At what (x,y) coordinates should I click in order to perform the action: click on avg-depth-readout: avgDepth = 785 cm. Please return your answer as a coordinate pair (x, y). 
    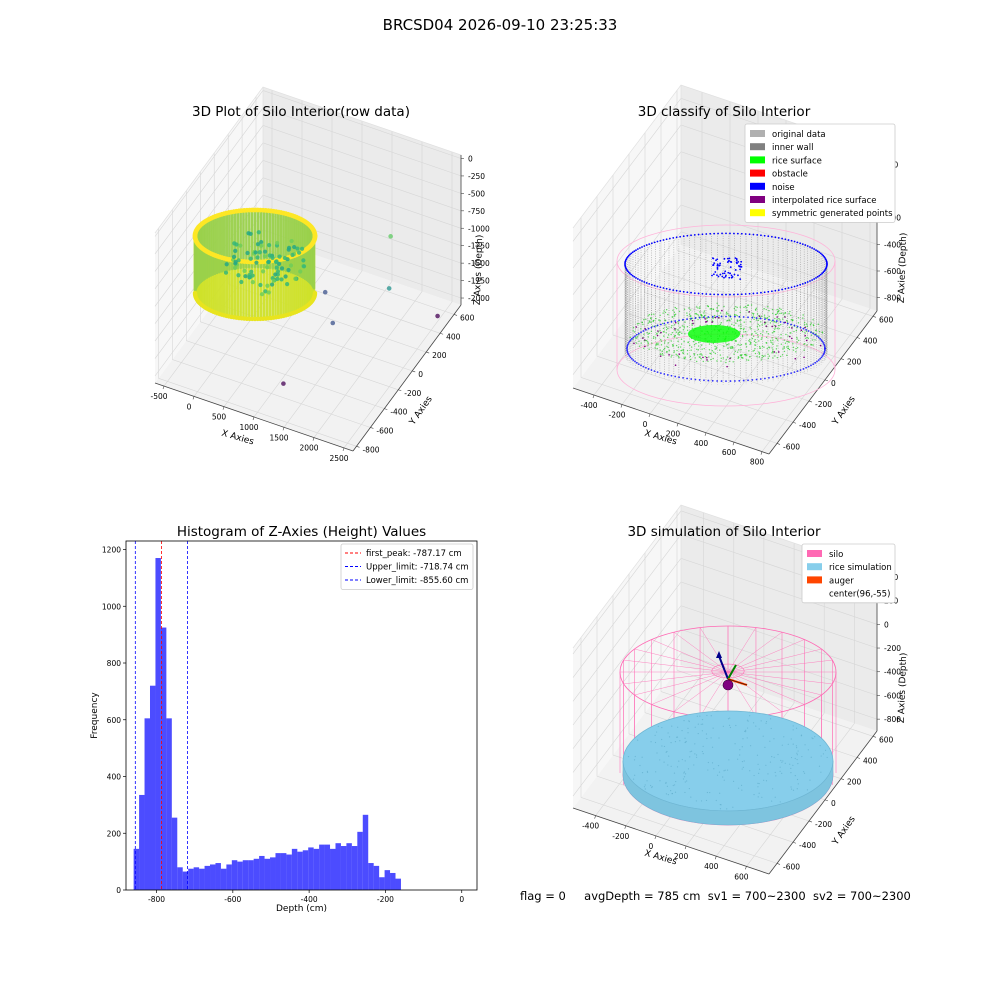
    Looking at the image, I should click on (642, 896).